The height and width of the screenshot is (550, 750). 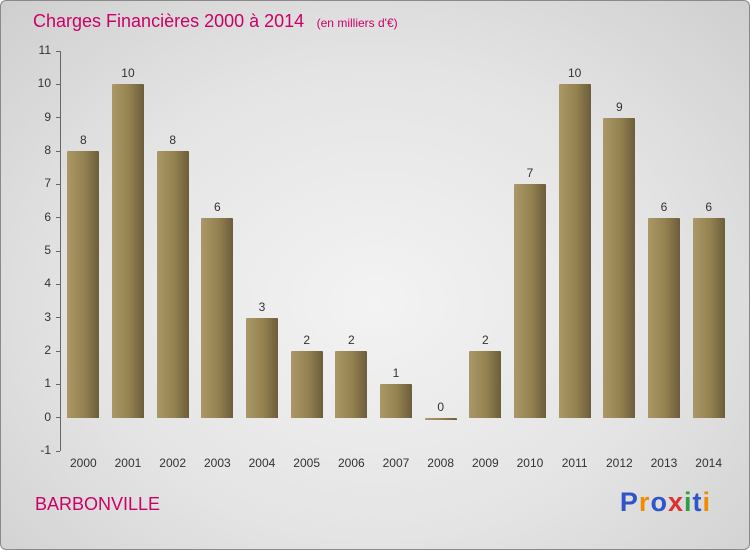 I want to click on bar-value-label: 1, so click(x=396, y=373).